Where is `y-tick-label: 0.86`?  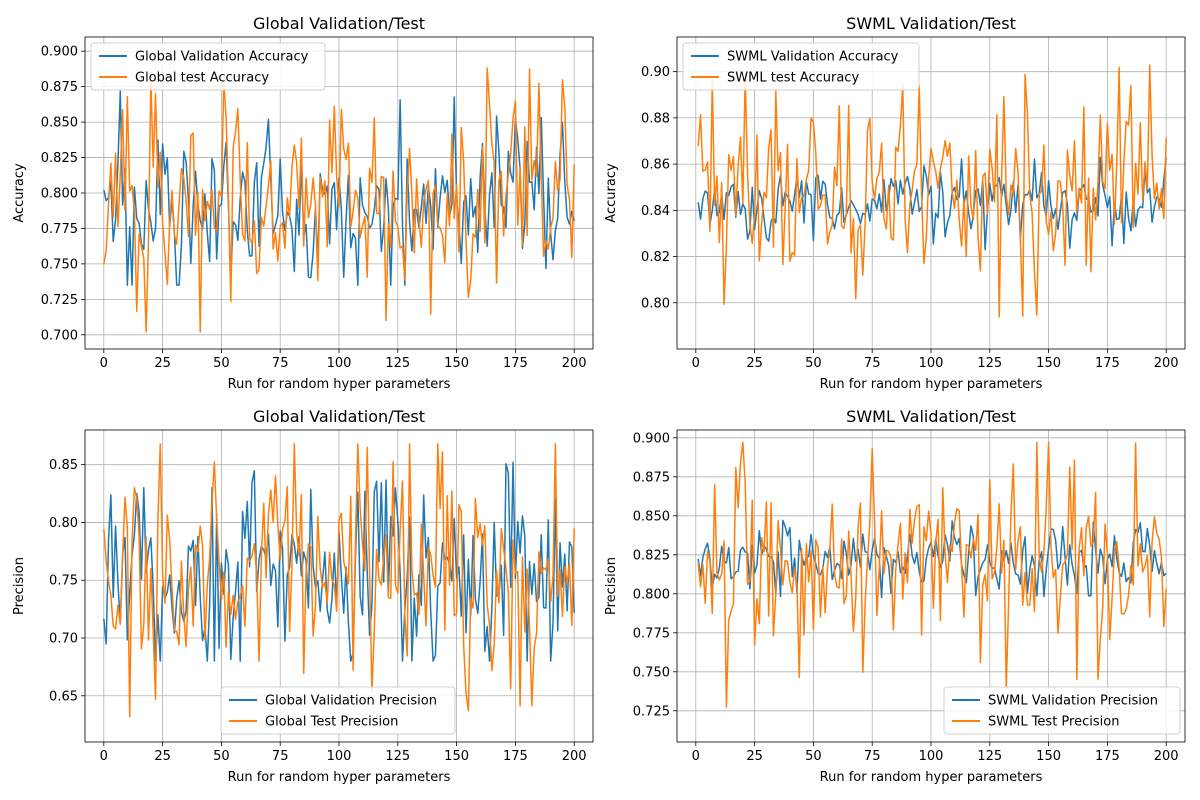
y-tick-label: 0.86 is located at coordinates (655, 165).